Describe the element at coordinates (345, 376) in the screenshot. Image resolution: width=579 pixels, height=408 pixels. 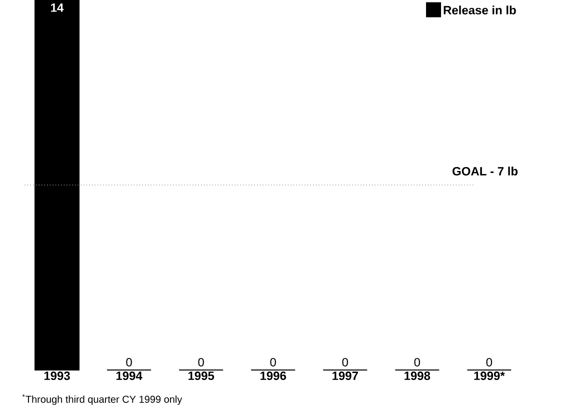
I see `x-tick-label: 1997` at that location.